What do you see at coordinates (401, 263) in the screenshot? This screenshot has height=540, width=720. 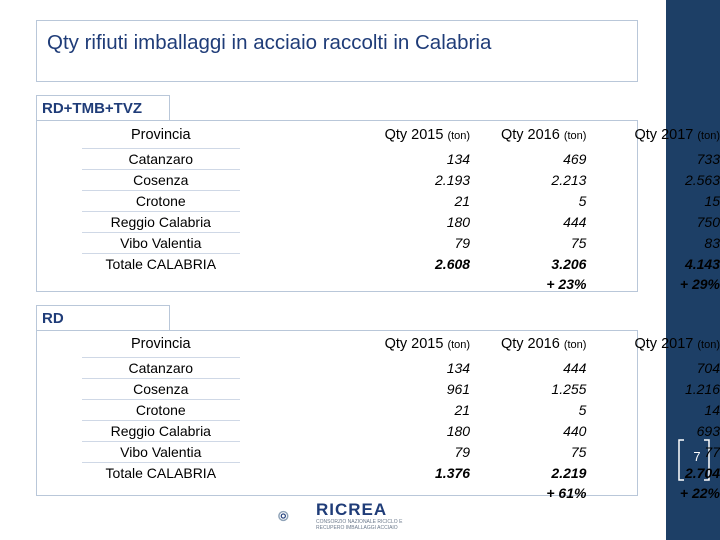 I see `total-row: Totale CALABRIA 2.608 3.206 4.143` at bounding box center [401, 263].